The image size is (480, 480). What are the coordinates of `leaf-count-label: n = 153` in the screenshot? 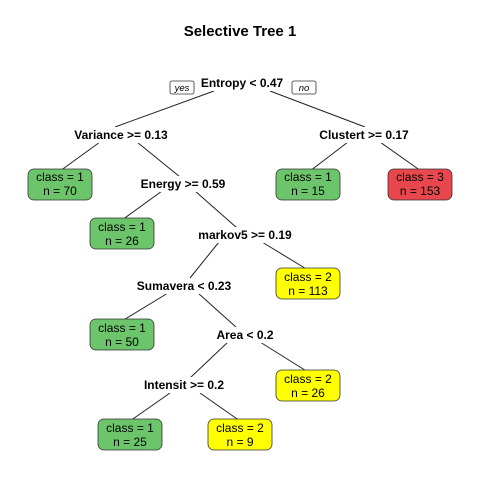 It's located at (420, 191).